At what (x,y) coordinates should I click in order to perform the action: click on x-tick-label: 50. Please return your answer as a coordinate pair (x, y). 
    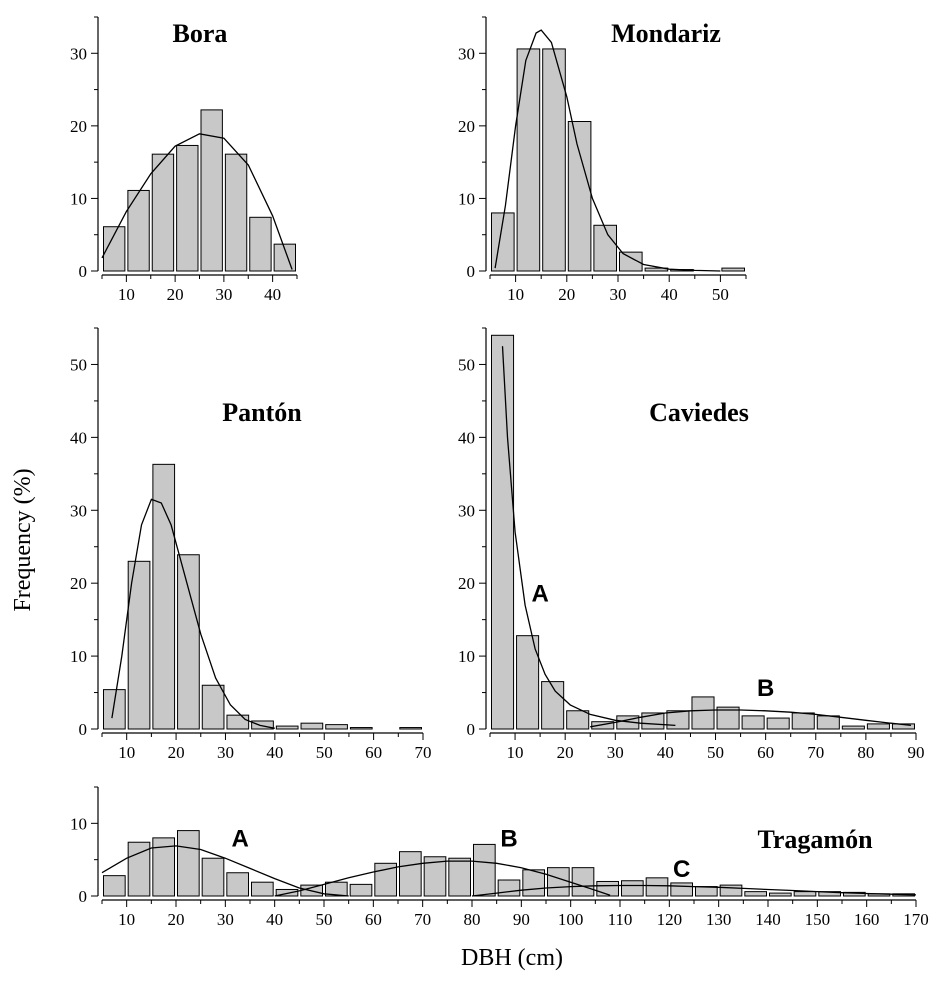
    Looking at the image, I should click on (715, 752).